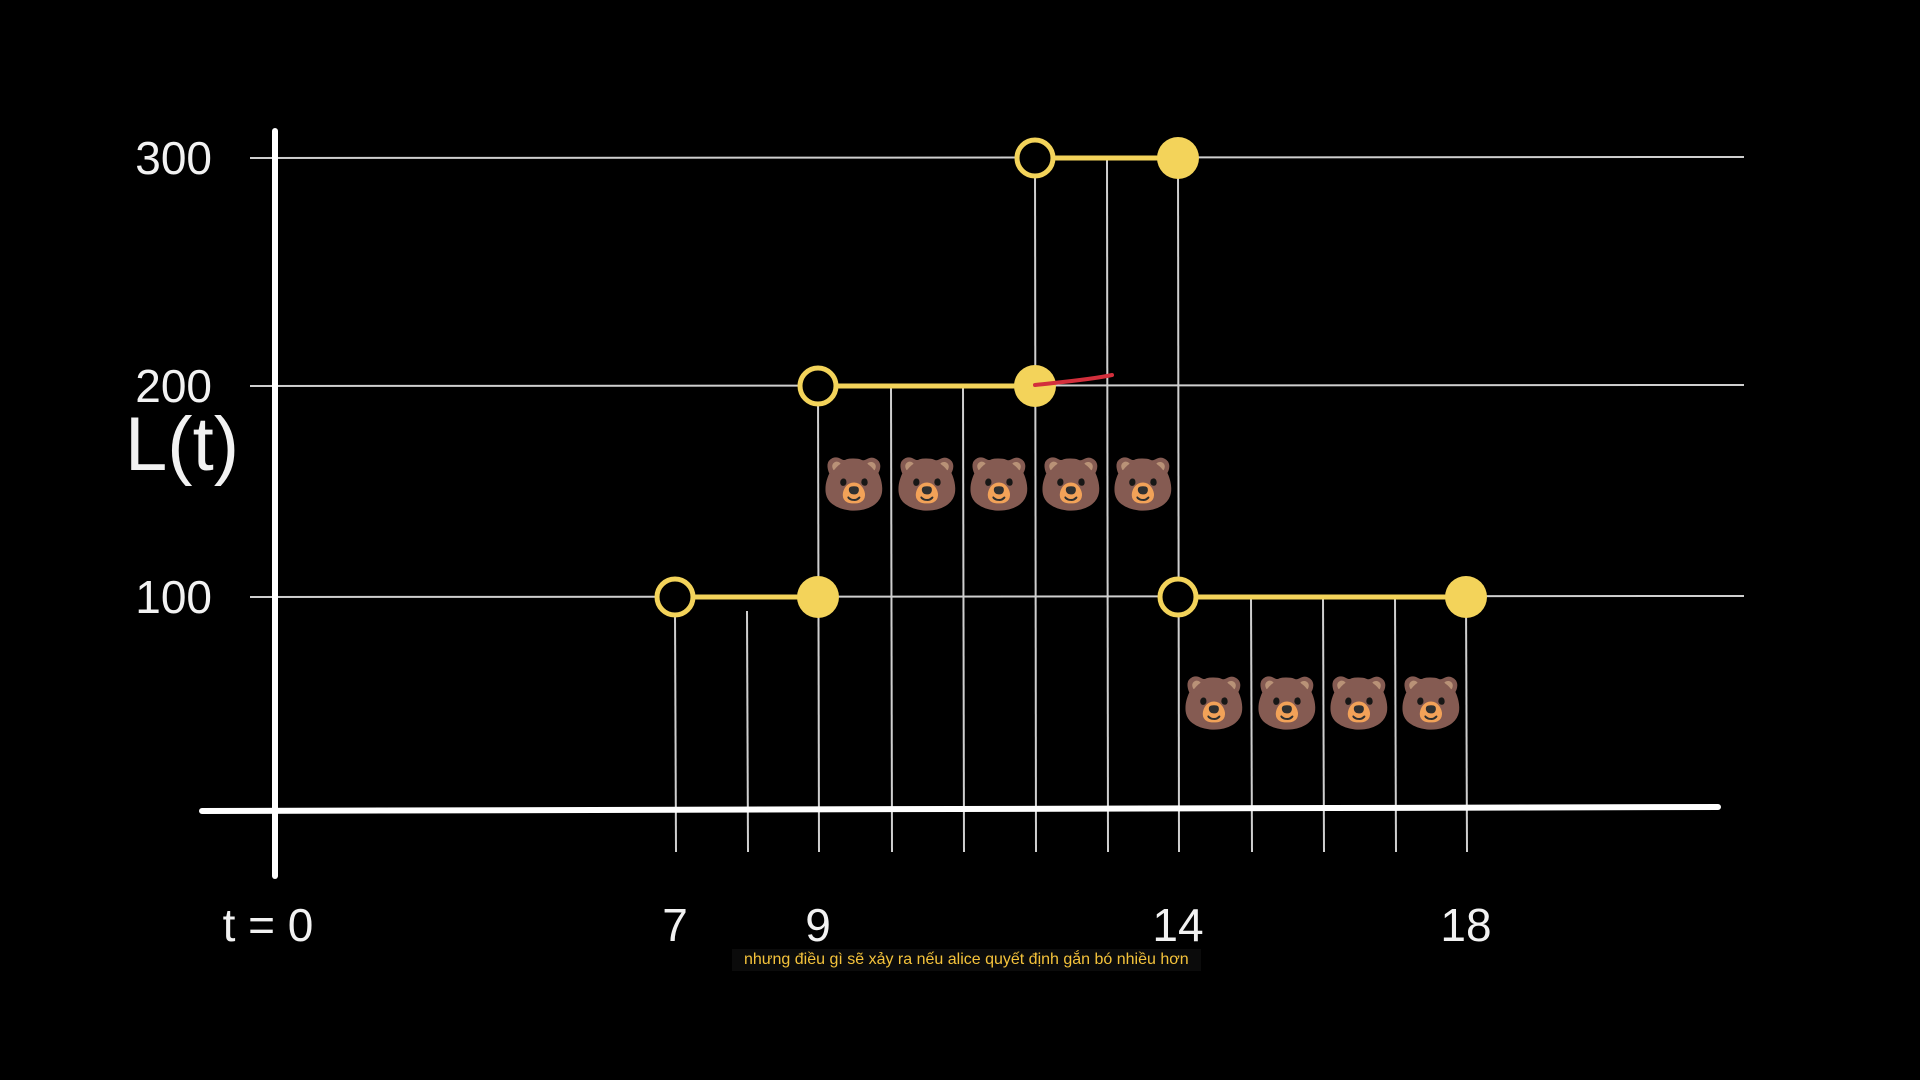 The image size is (1920, 1080). What do you see at coordinates (1465, 925) in the screenshot?
I see `x-tick-label-18: 18` at bounding box center [1465, 925].